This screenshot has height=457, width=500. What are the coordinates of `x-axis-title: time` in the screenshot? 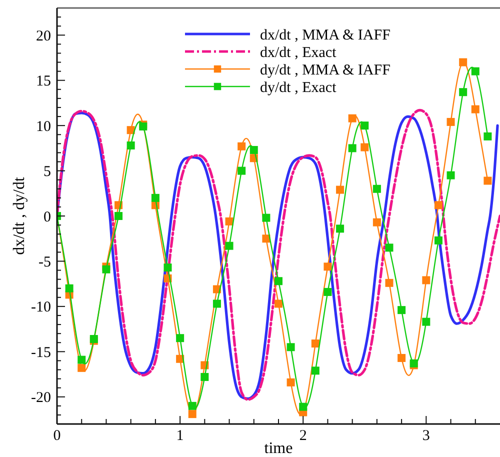 It's located at (278, 448).